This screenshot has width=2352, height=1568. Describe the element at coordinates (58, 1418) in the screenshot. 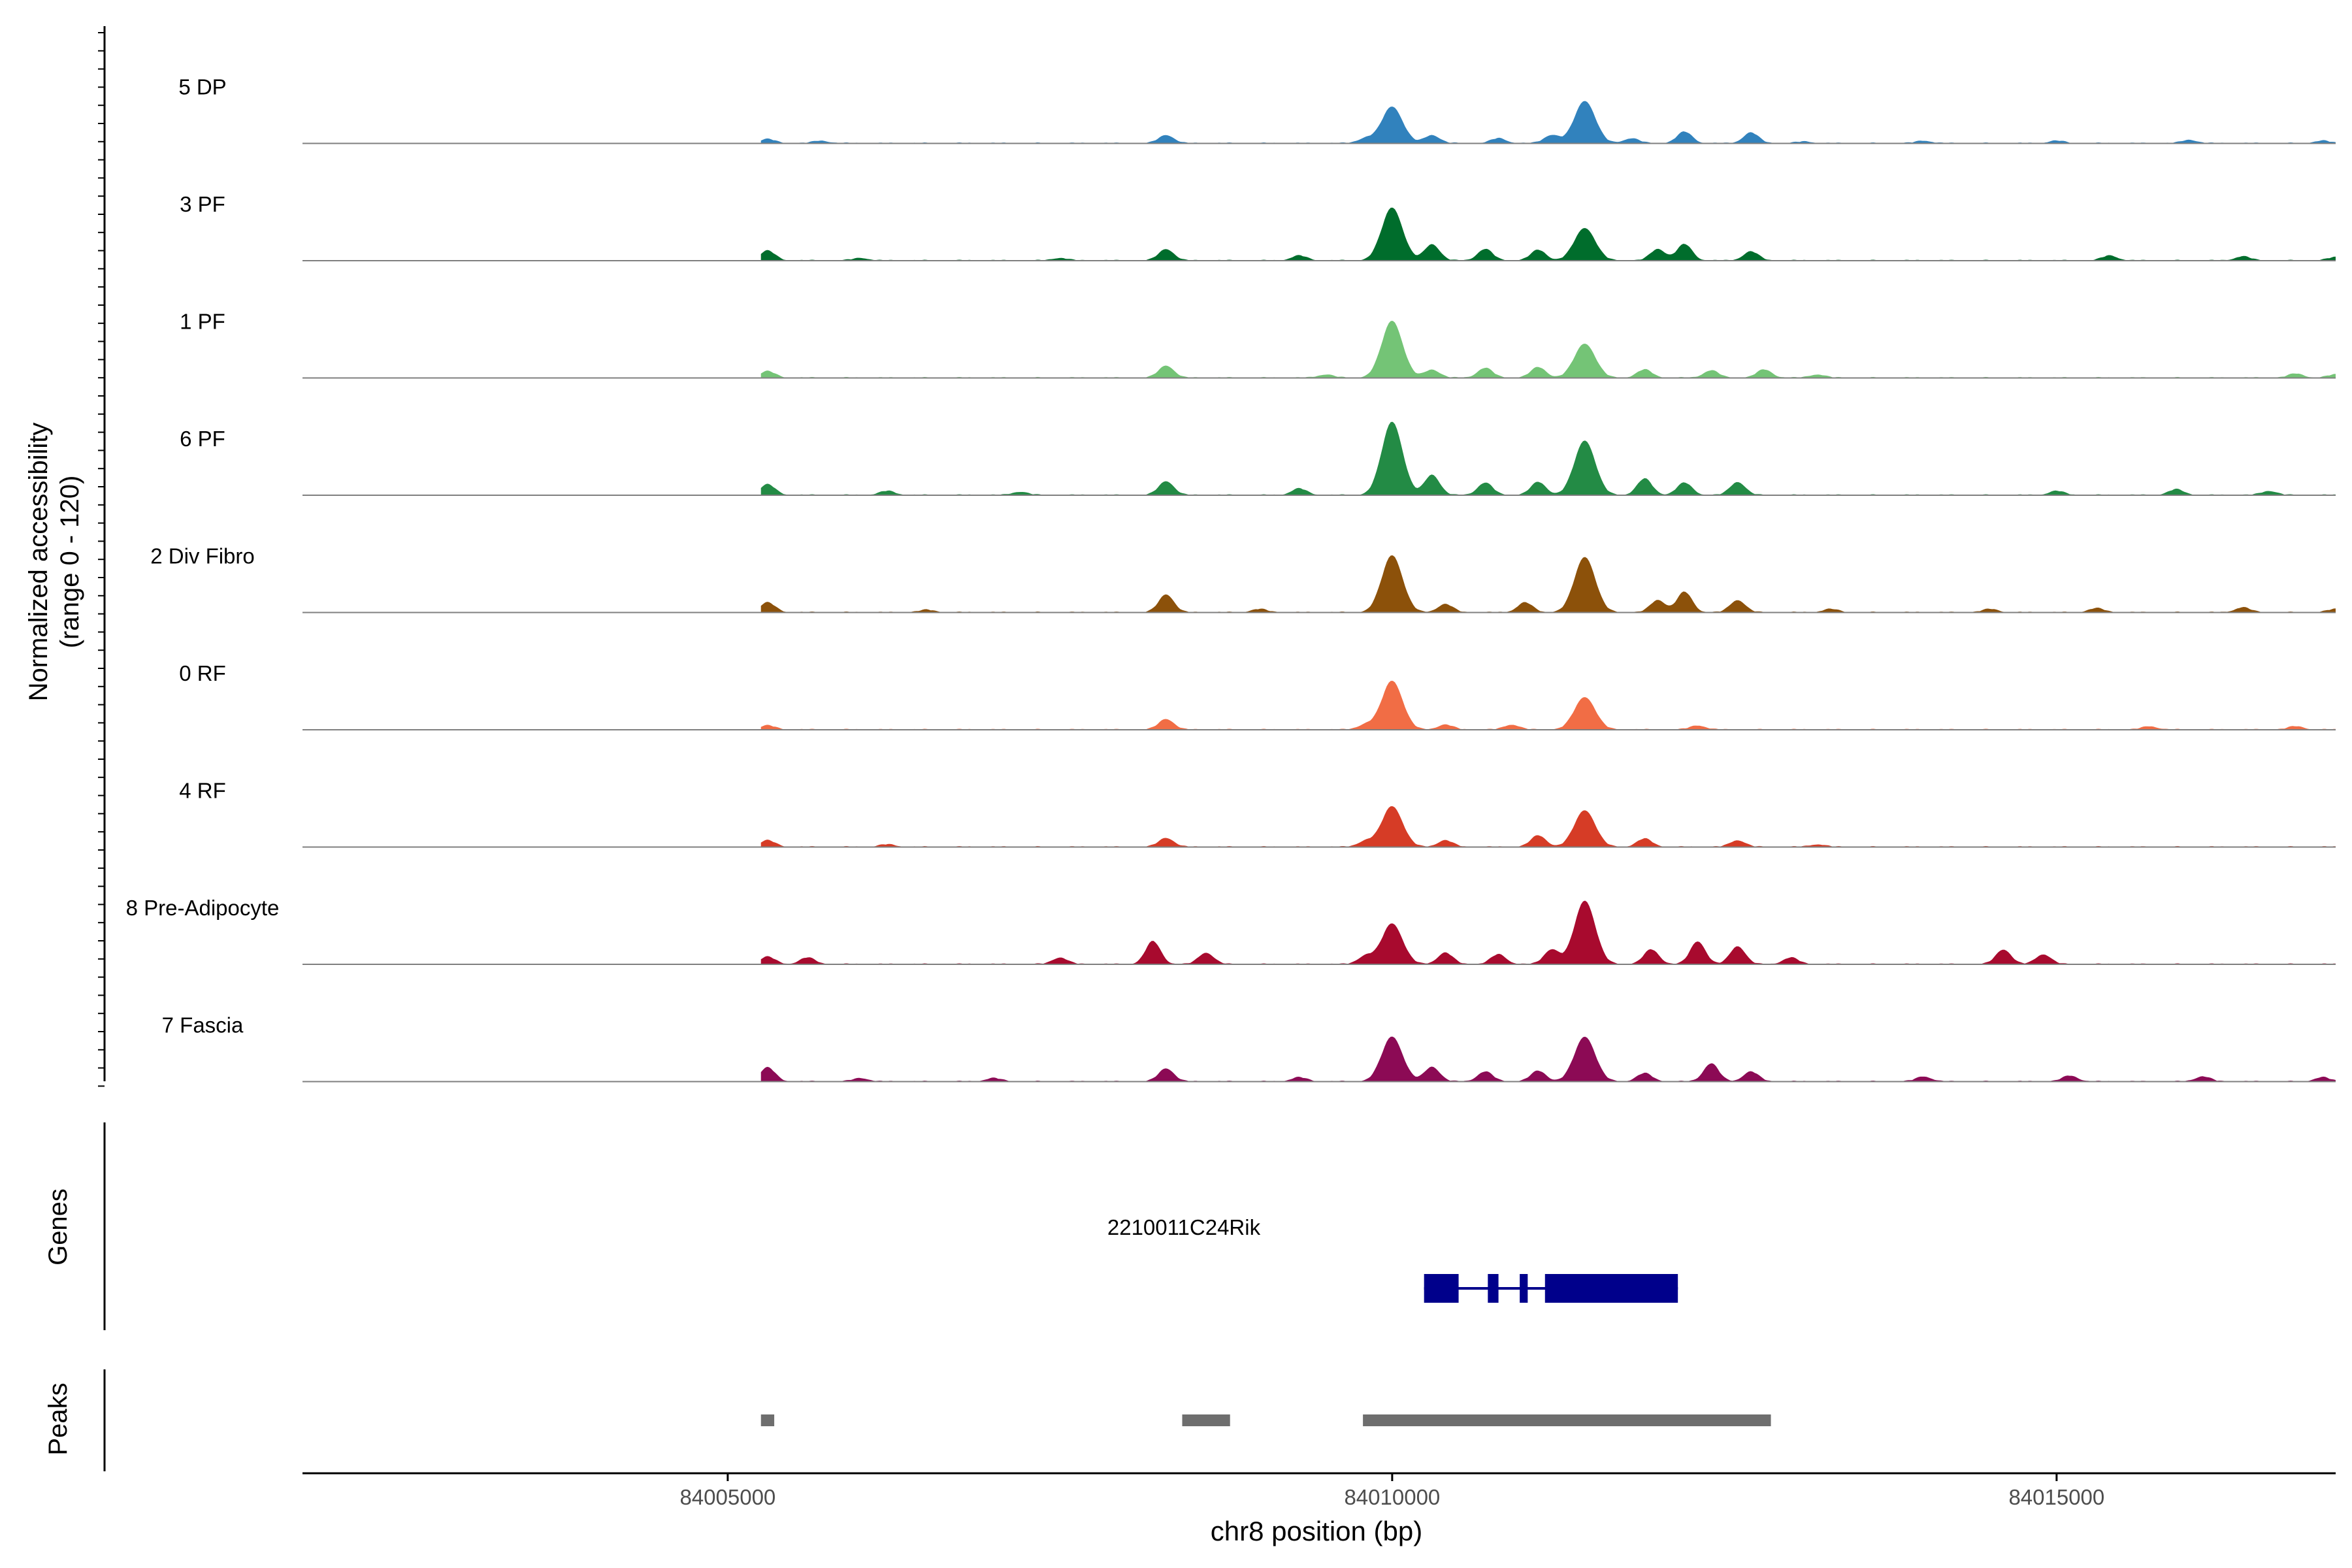

I see `peaks-axis-label: Peaks` at that location.